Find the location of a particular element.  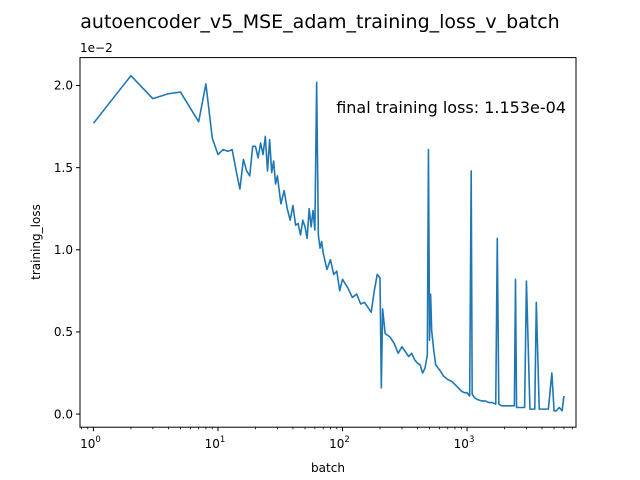

y-tick-label: 0.5 is located at coordinates (63, 332).